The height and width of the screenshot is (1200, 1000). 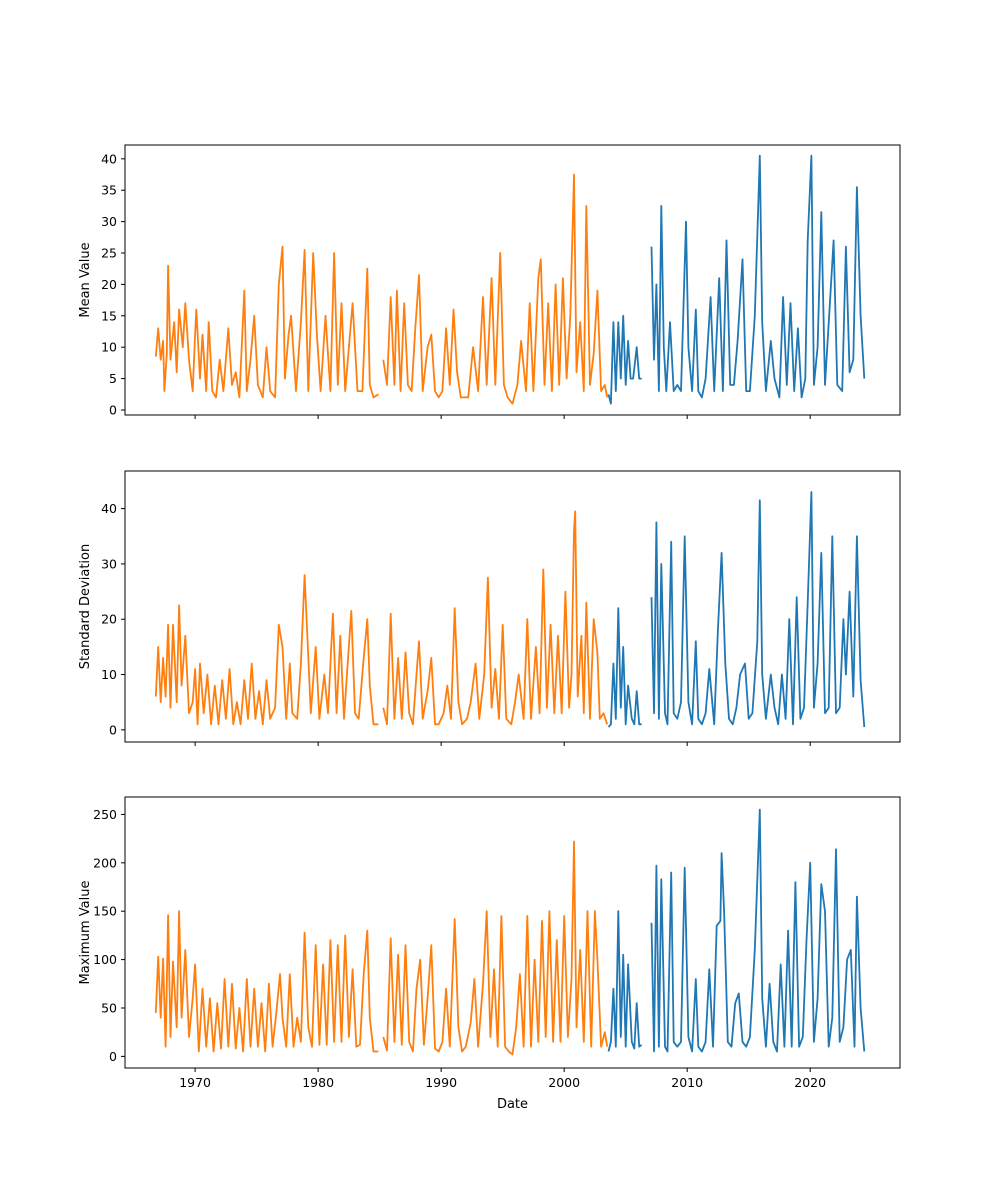 I want to click on x-tick-label: 1990, so click(x=441, y=1082).